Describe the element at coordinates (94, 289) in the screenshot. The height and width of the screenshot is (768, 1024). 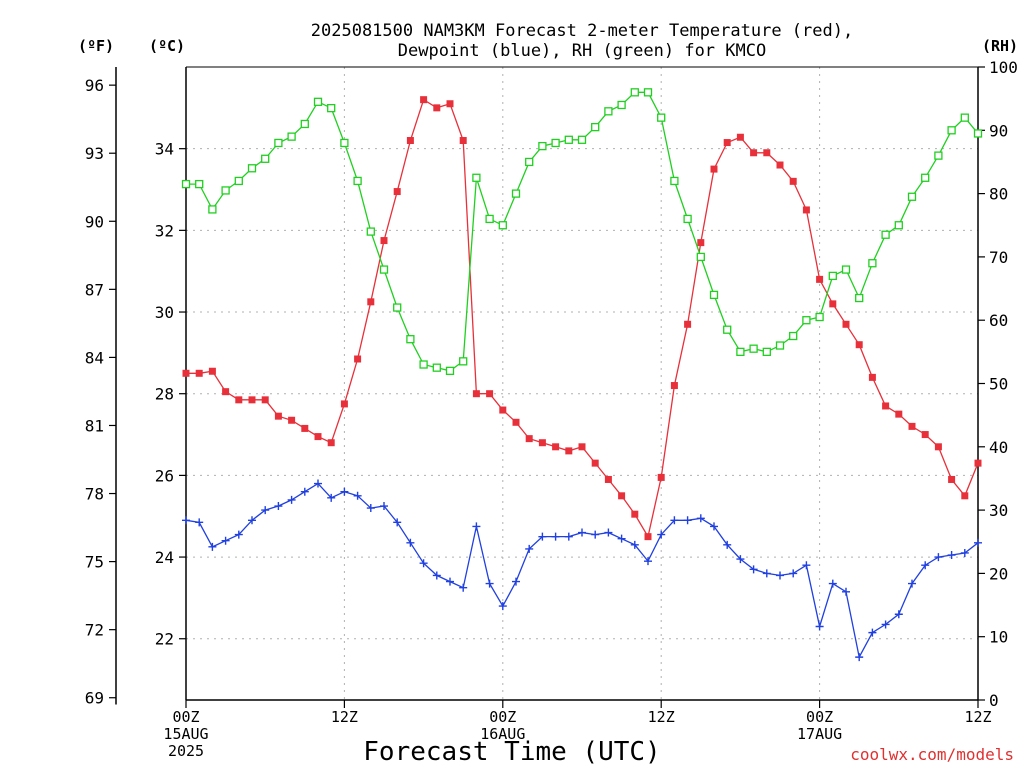
I see `fahrenheit-tick-label: 87` at that location.